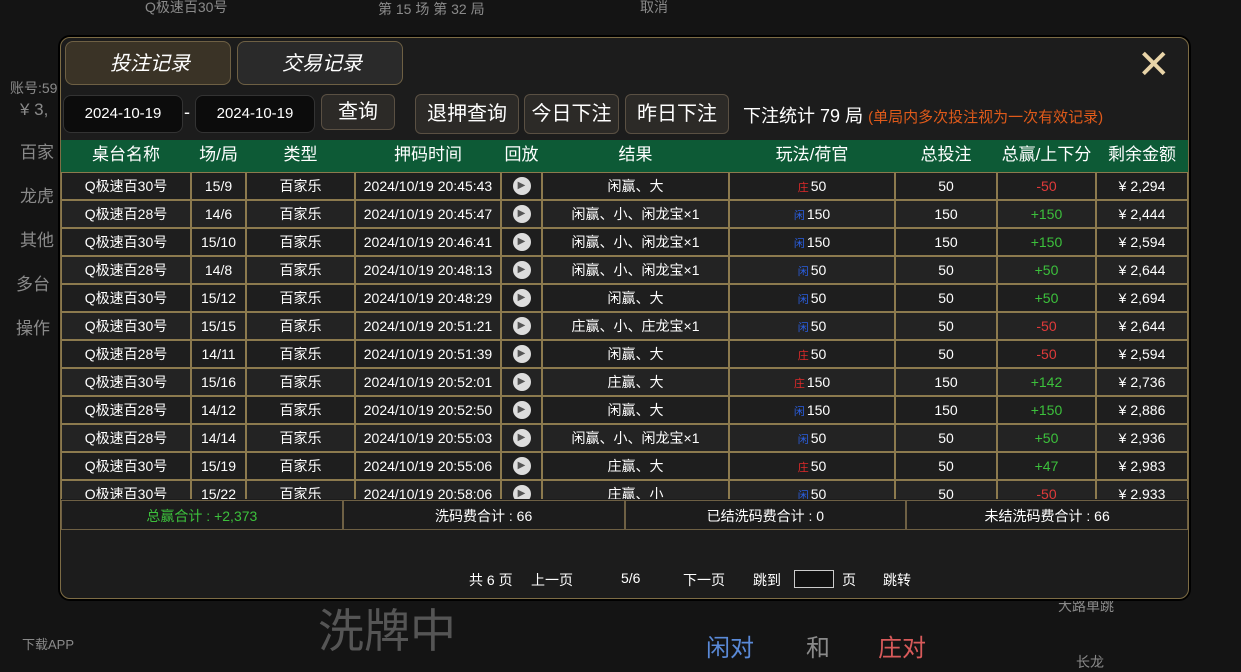  What do you see at coordinates (467, 114) in the screenshot?
I see `filter-button: 退押查询` at bounding box center [467, 114].